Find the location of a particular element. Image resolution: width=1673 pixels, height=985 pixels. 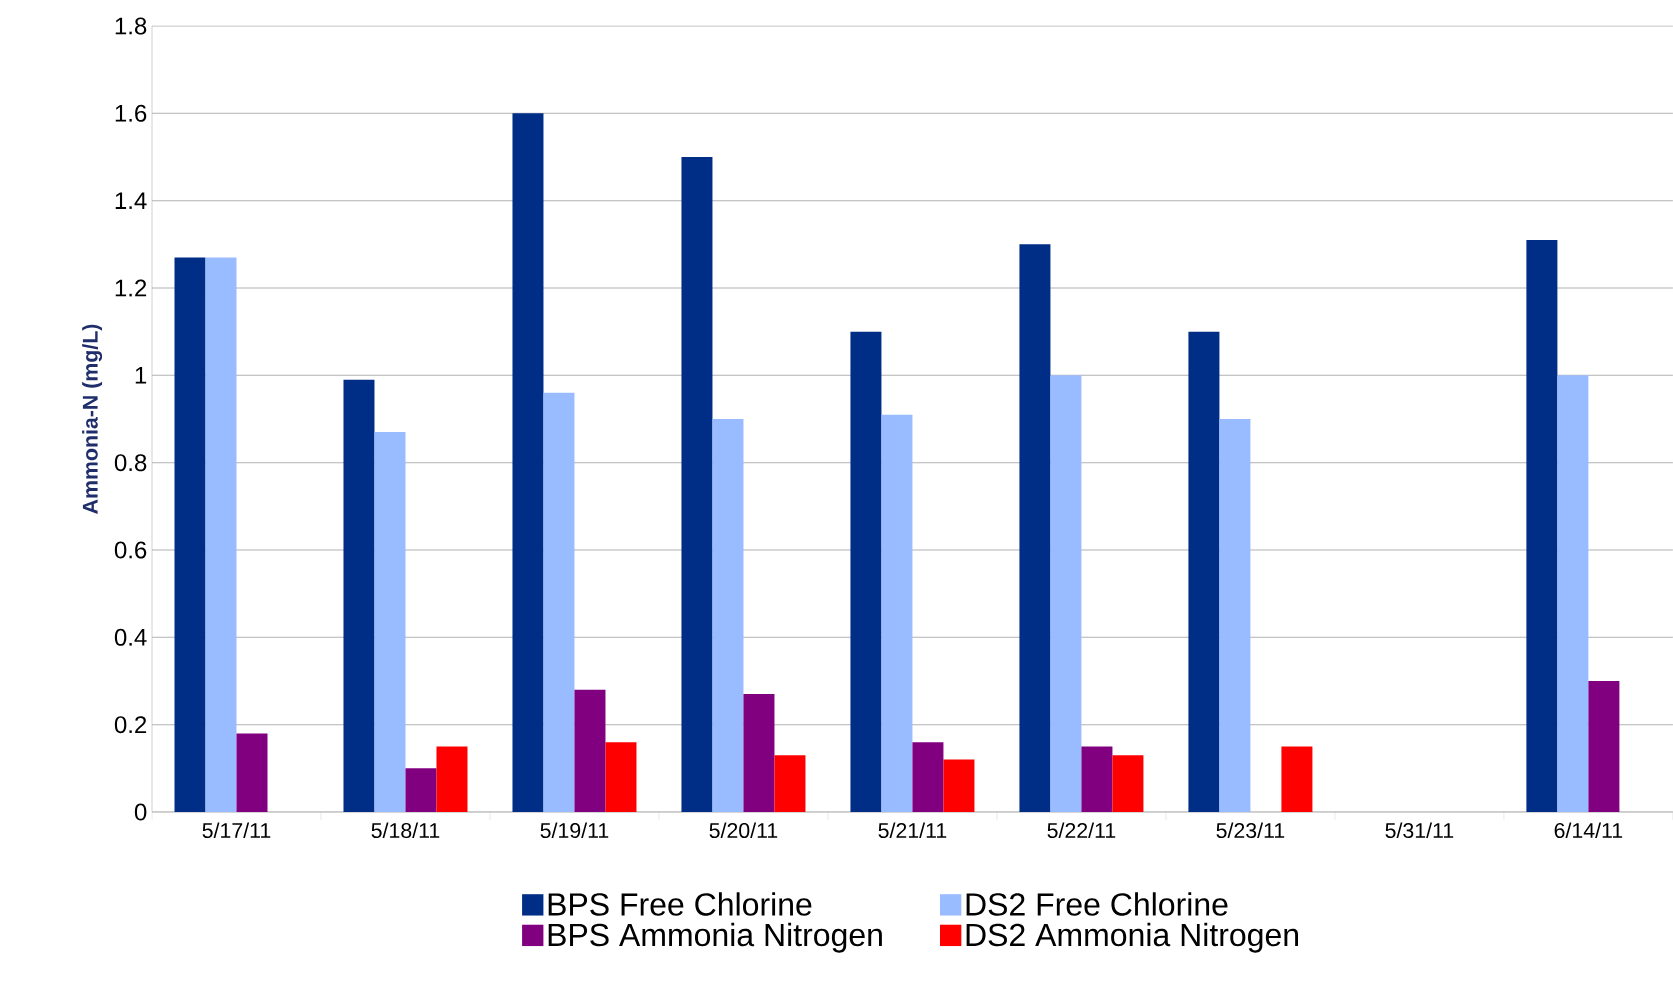

x-tick-label: 5/22/11 is located at coordinates (1081, 830).